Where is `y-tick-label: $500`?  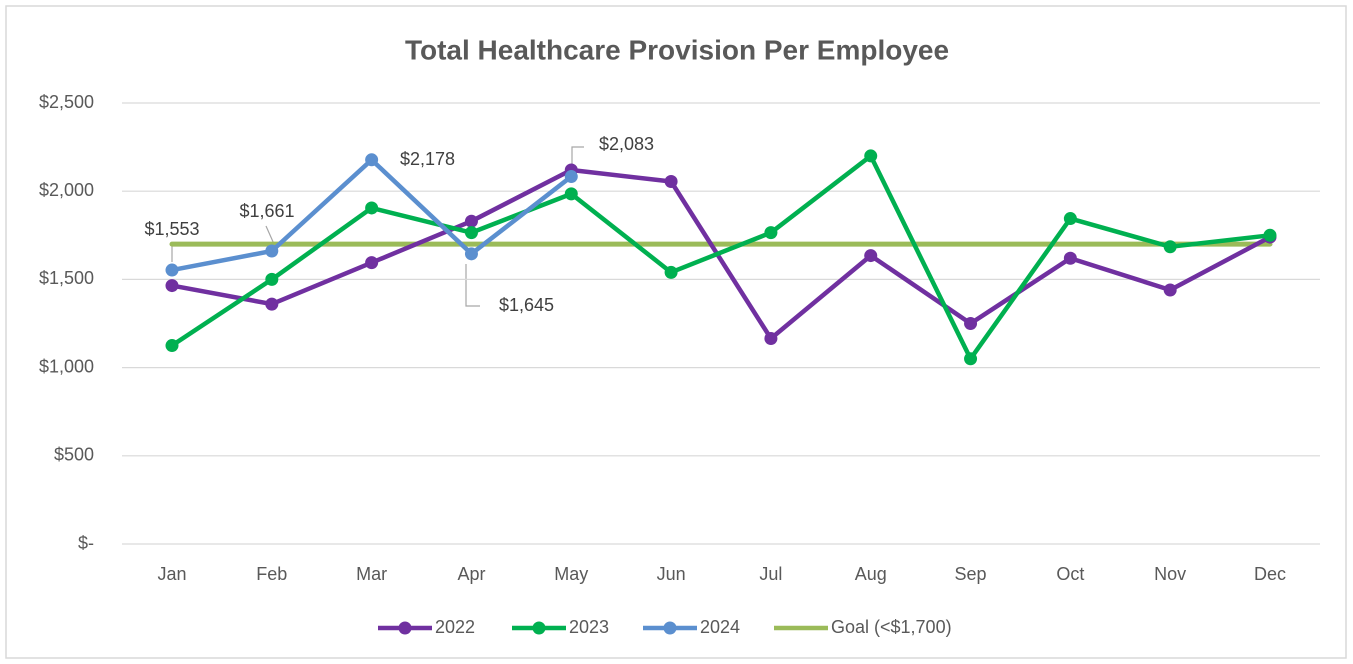
y-tick-label: $500 is located at coordinates (74, 455).